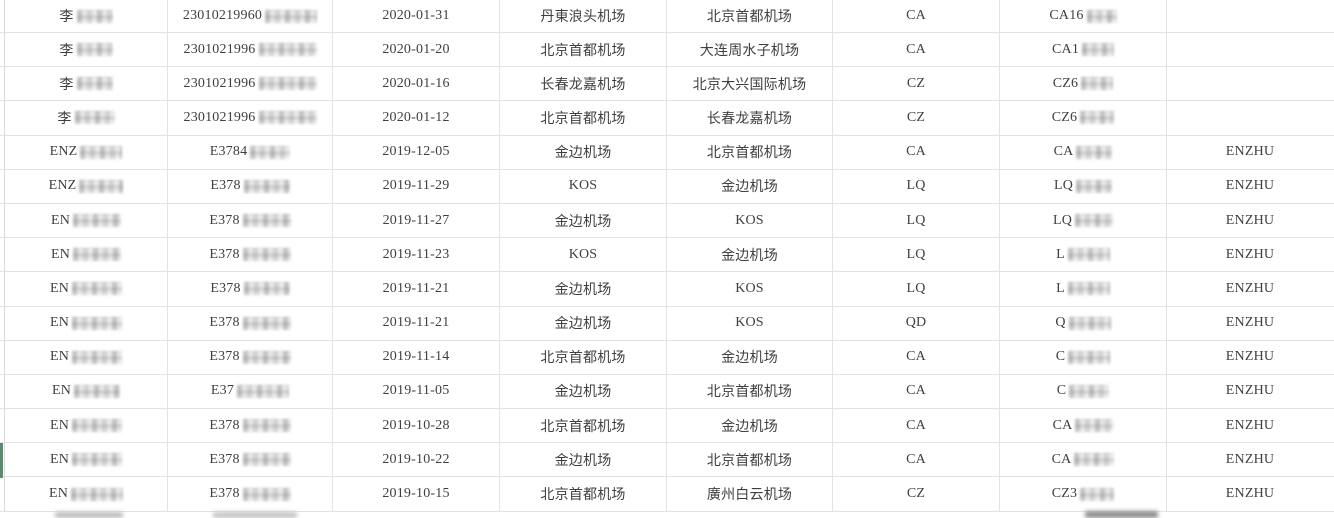  I want to click on cell-flight-number: CZ3, so click(1083, 494).